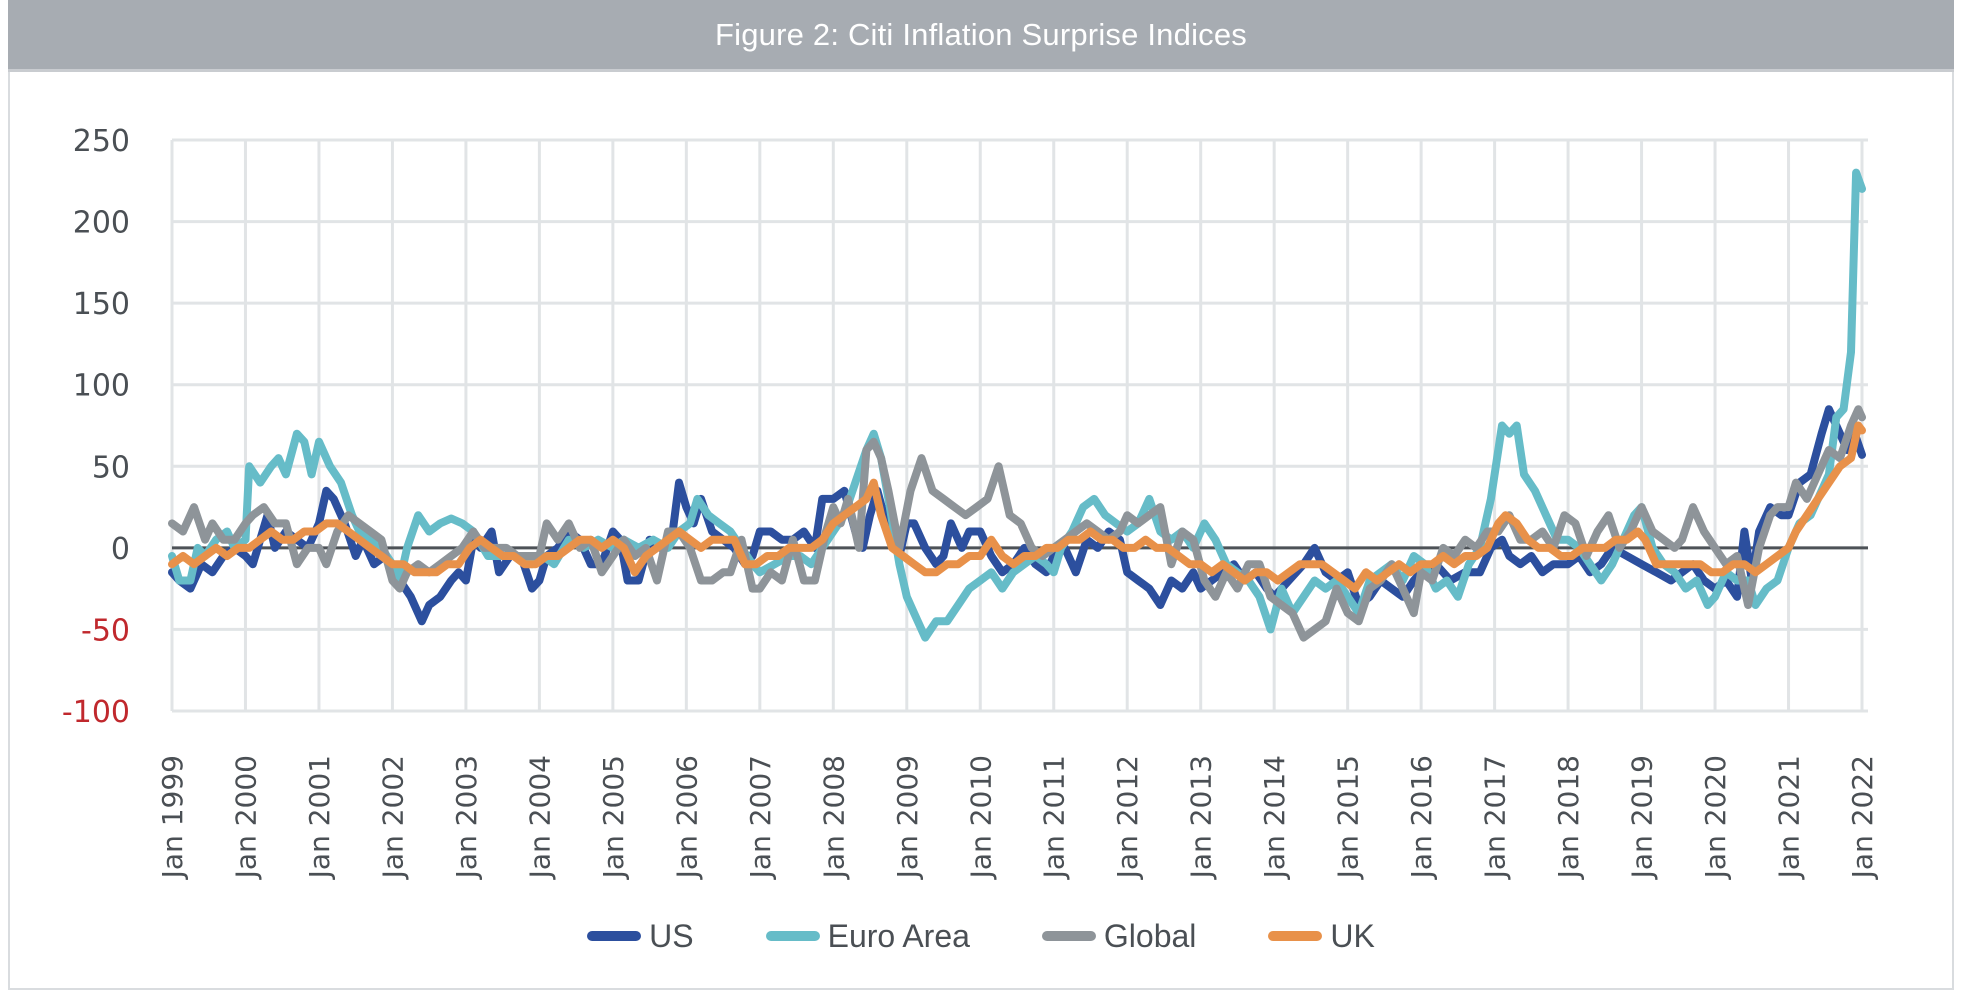 The height and width of the screenshot is (1000, 1962). Describe the element at coordinates (539, 817) in the screenshot. I see `x-tick-label: Jan 2004` at that location.